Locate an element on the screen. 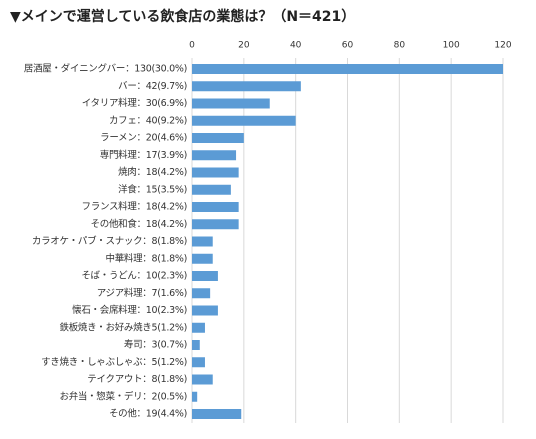 This screenshot has height=439, width=536. y-tick-label: バー：42(9.7%) is located at coordinates (152, 86).